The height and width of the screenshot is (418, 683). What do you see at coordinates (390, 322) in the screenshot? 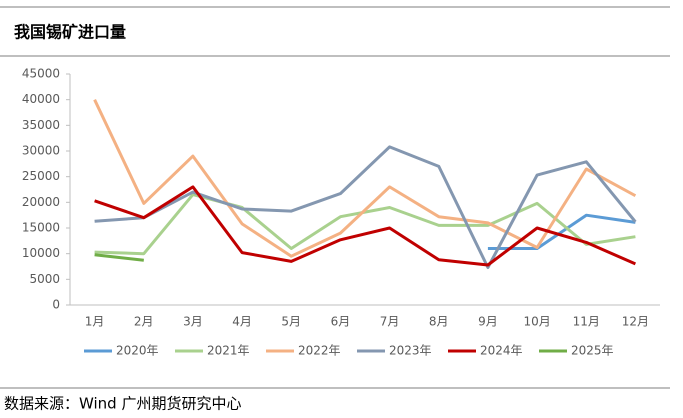
I see `x-tick-label: 7月` at bounding box center [390, 322].